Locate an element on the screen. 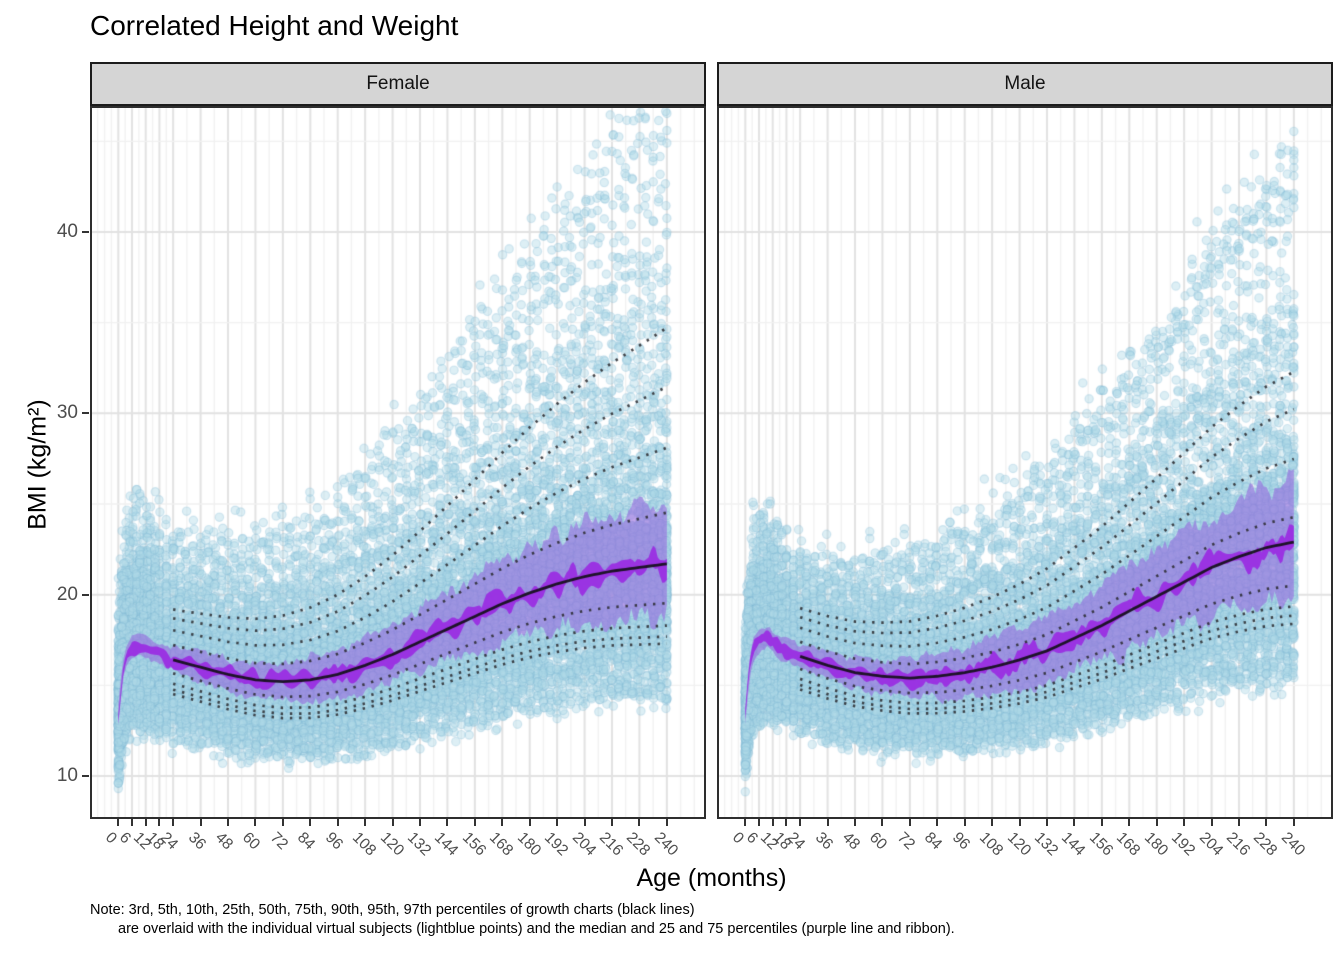 Image resolution: width=1344 pixels, height=960 pixels. y-tick-label: 40 is located at coordinates (67, 231).